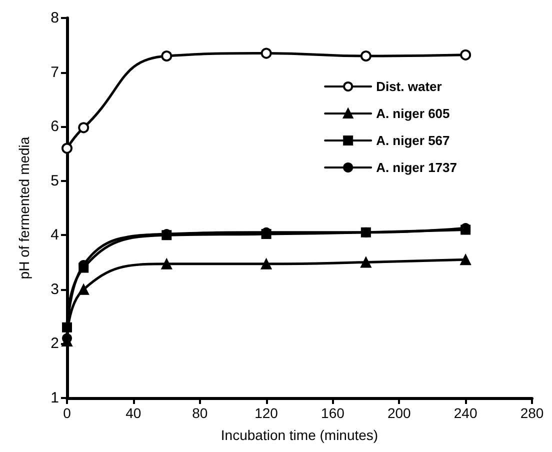  What do you see at coordinates (413, 140) in the screenshot?
I see `legend-label: A. niger 567` at bounding box center [413, 140].